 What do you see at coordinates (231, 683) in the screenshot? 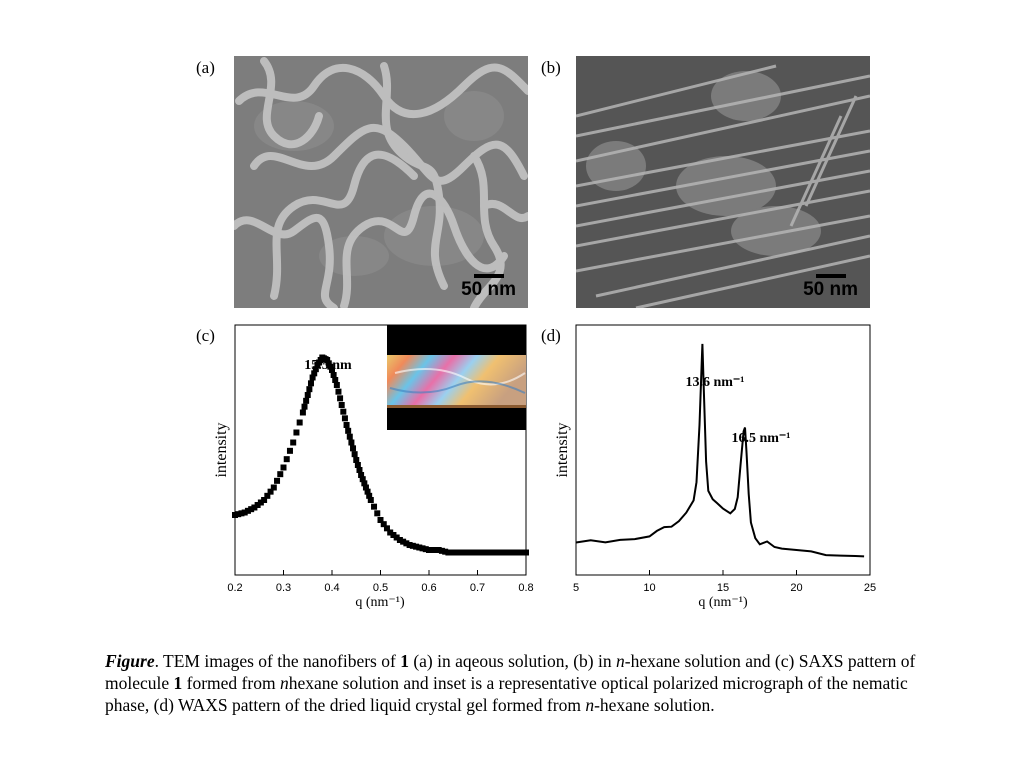
I see `caption-text-4: formed from` at bounding box center [231, 683].